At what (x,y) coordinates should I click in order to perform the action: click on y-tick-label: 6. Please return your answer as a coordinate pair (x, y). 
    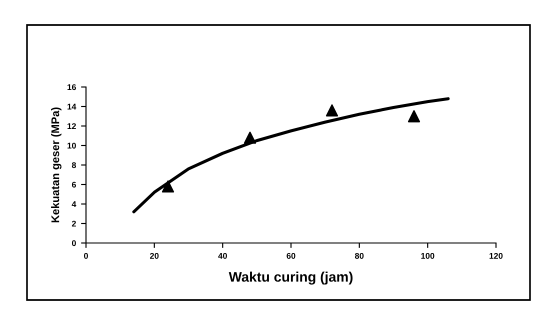
    Looking at the image, I should click on (74, 185).